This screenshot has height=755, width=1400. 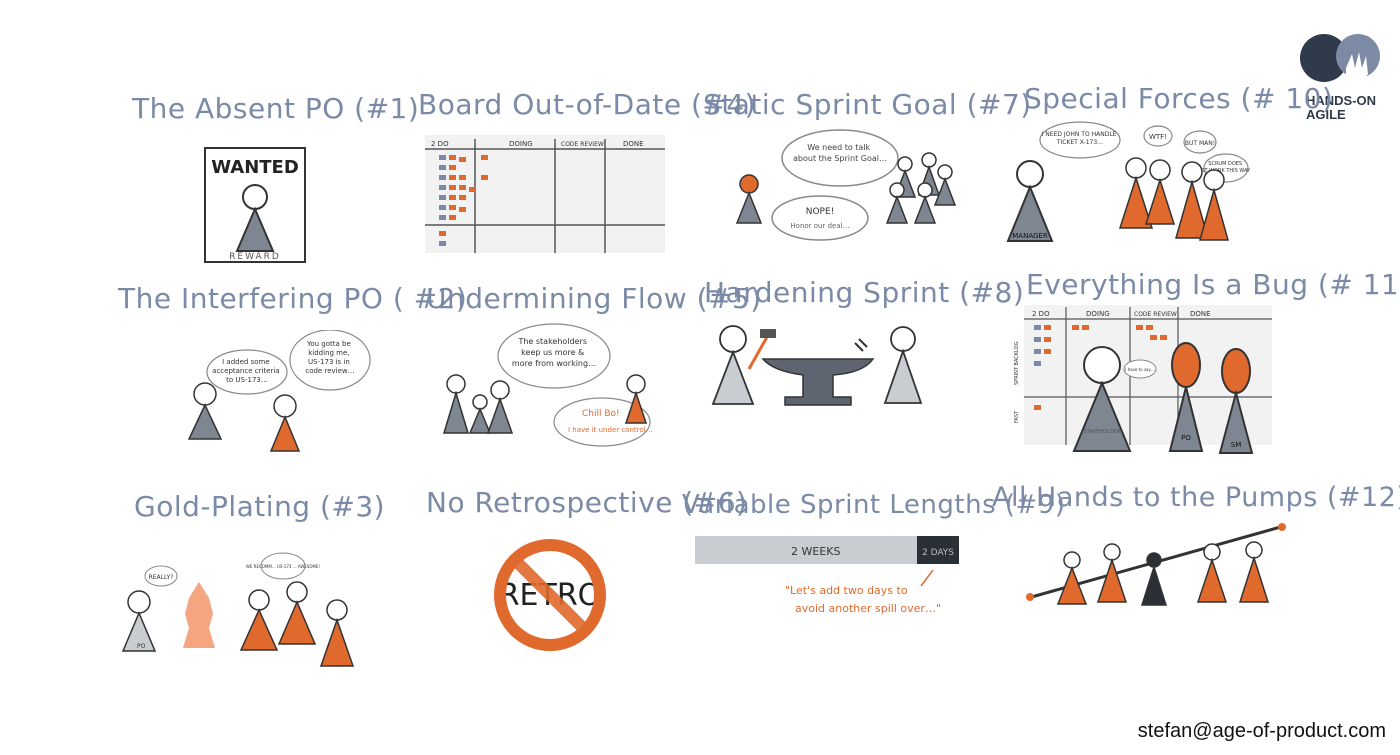 I want to click on sprint-bar-main-label: 2 WEEKS, so click(x=815, y=551).